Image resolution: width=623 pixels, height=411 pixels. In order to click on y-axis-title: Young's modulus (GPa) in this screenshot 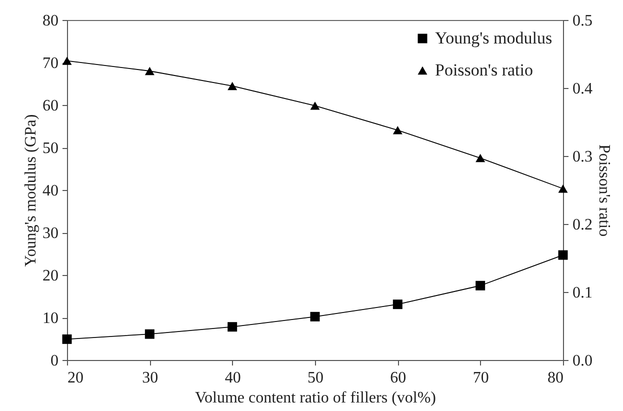, I will do `click(31, 190)`.